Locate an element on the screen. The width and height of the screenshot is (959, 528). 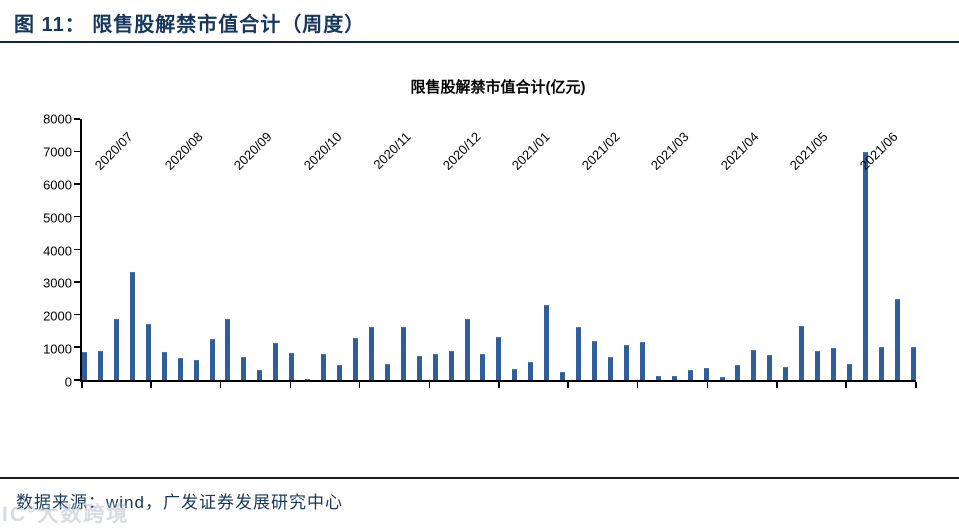
y-axis-label: 0 is located at coordinates (68, 382).